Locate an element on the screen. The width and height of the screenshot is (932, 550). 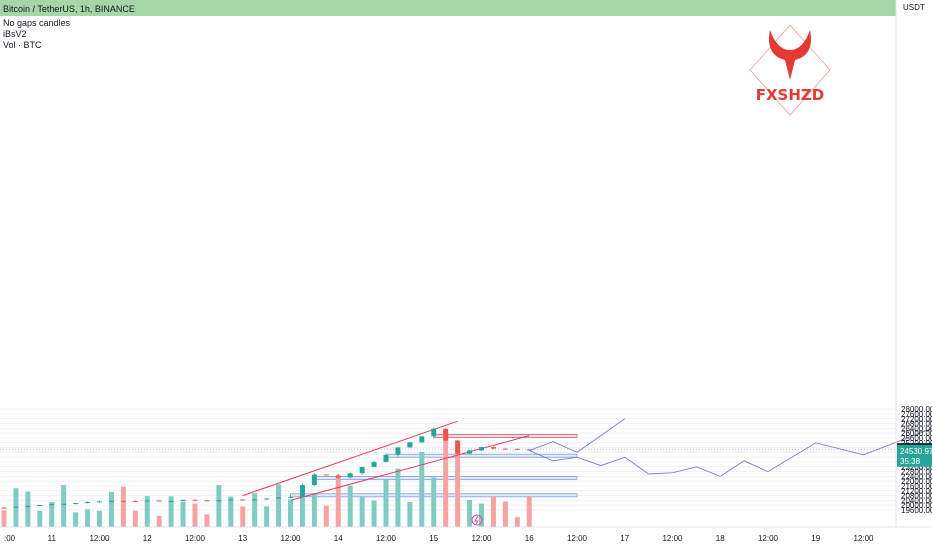
time-tick-label: 17 is located at coordinates (624, 538).